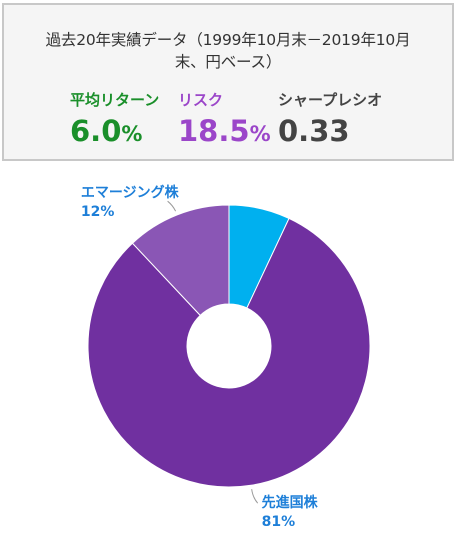 This screenshot has height=534, width=462. I want to click on metric-sharpe-ratio-value-wrap: 0.33, so click(330, 131).